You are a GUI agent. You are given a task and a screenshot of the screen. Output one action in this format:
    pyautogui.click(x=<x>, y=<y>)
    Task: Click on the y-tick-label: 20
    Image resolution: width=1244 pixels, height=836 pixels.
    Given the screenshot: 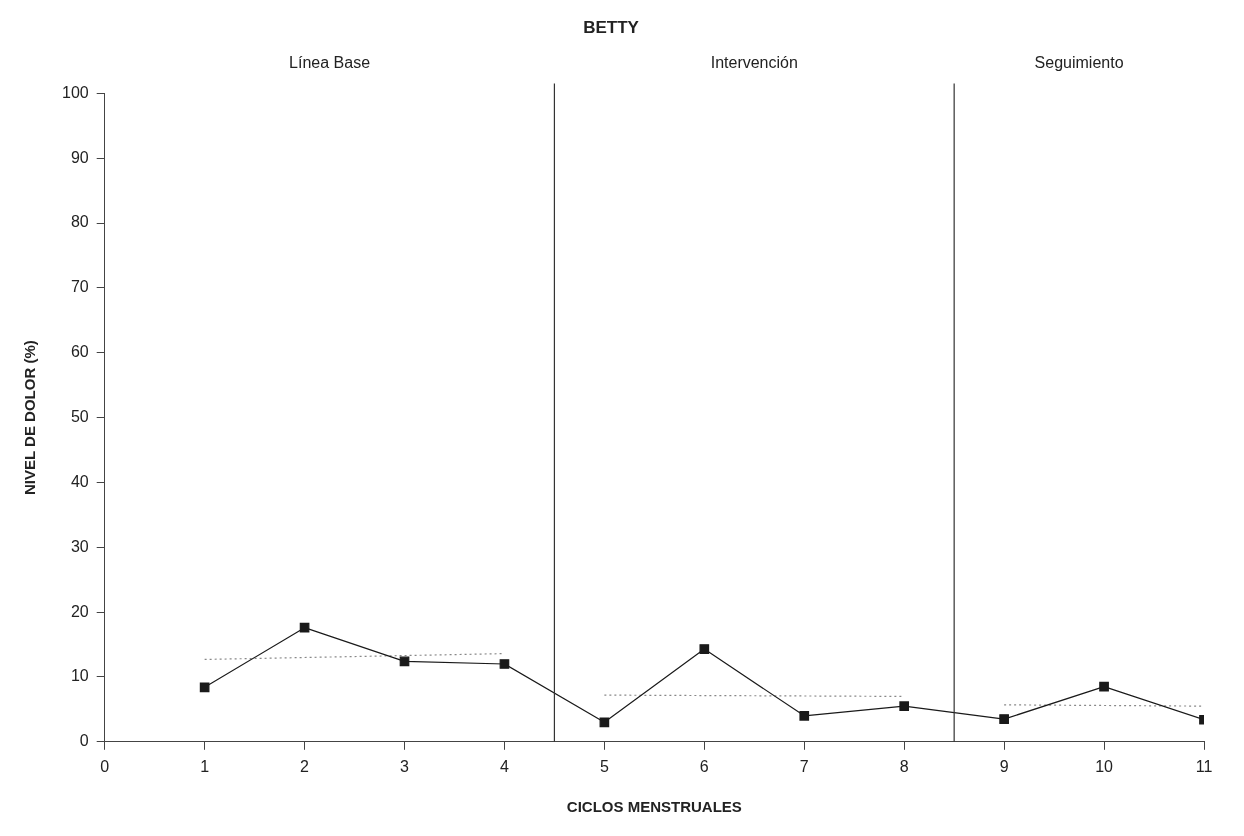 What is the action you would take?
    pyautogui.click(x=79, y=611)
    